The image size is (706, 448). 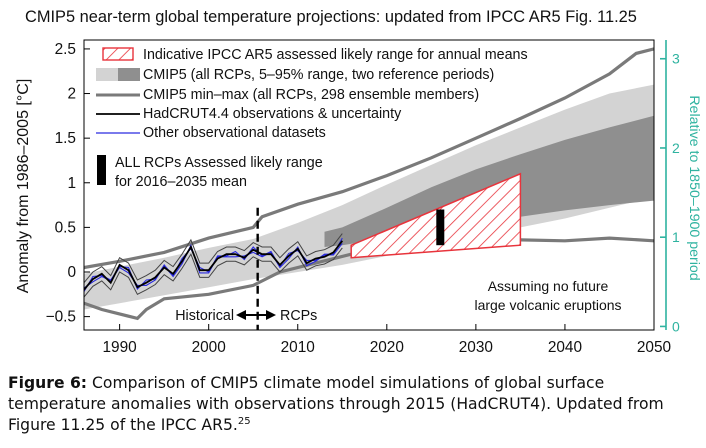 What do you see at coordinates (118, 54) in the screenshot?
I see `legend-swatch-assessed-range` at bounding box center [118, 54].